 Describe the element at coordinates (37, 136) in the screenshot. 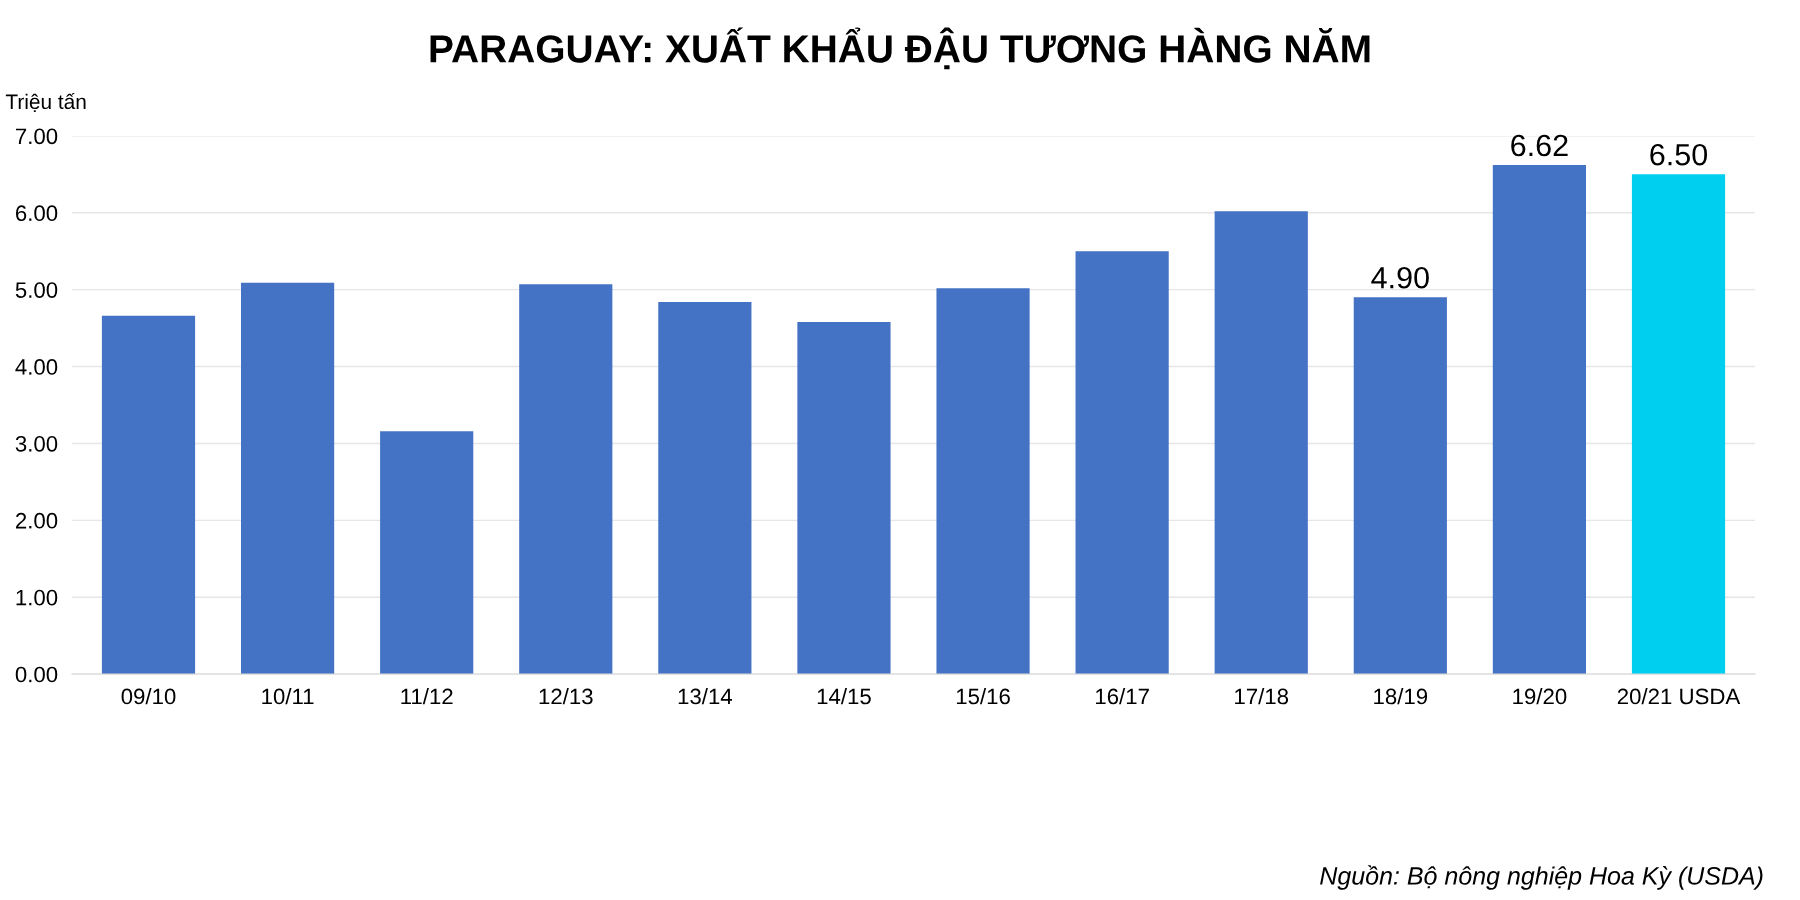

I see `y-tick-label: 7.00` at that location.